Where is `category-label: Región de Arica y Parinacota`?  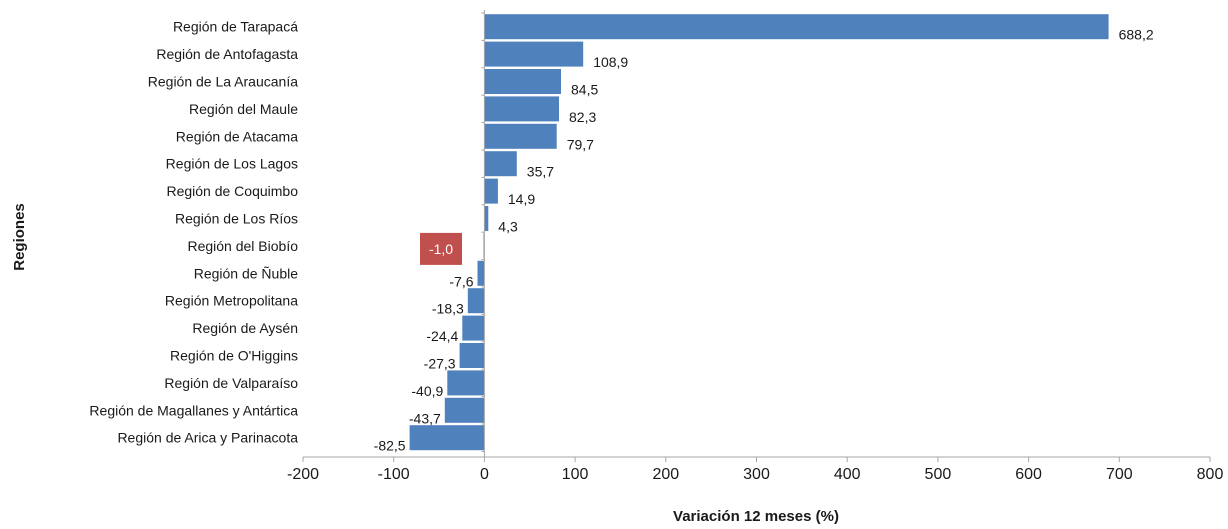 category-label: Región de Arica y Parinacota is located at coordinates (207, 438).